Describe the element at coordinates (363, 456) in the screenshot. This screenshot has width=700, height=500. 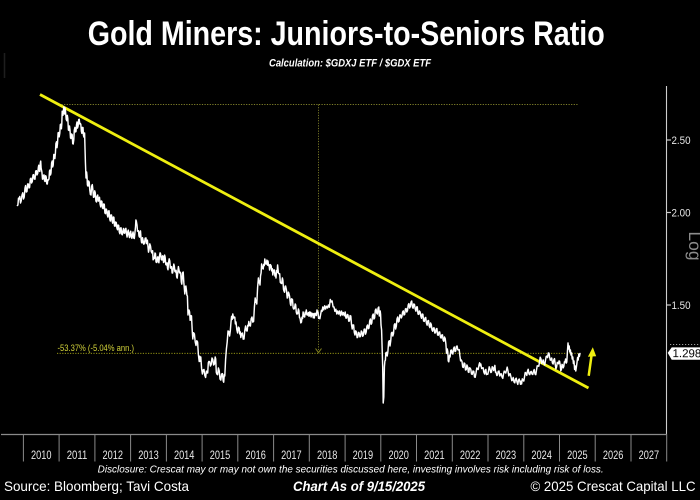
I see `svg-text: 2019` at that location.